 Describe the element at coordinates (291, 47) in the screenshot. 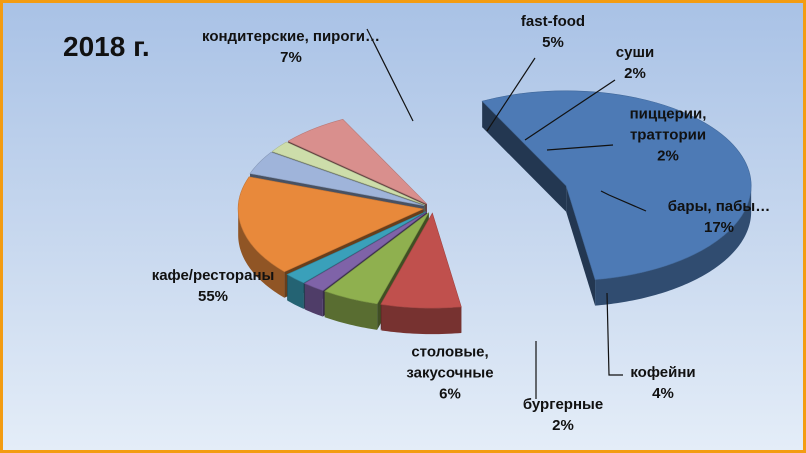

I see `slice-label-confectionery: кондитерские, пироги… 7%` at that location.